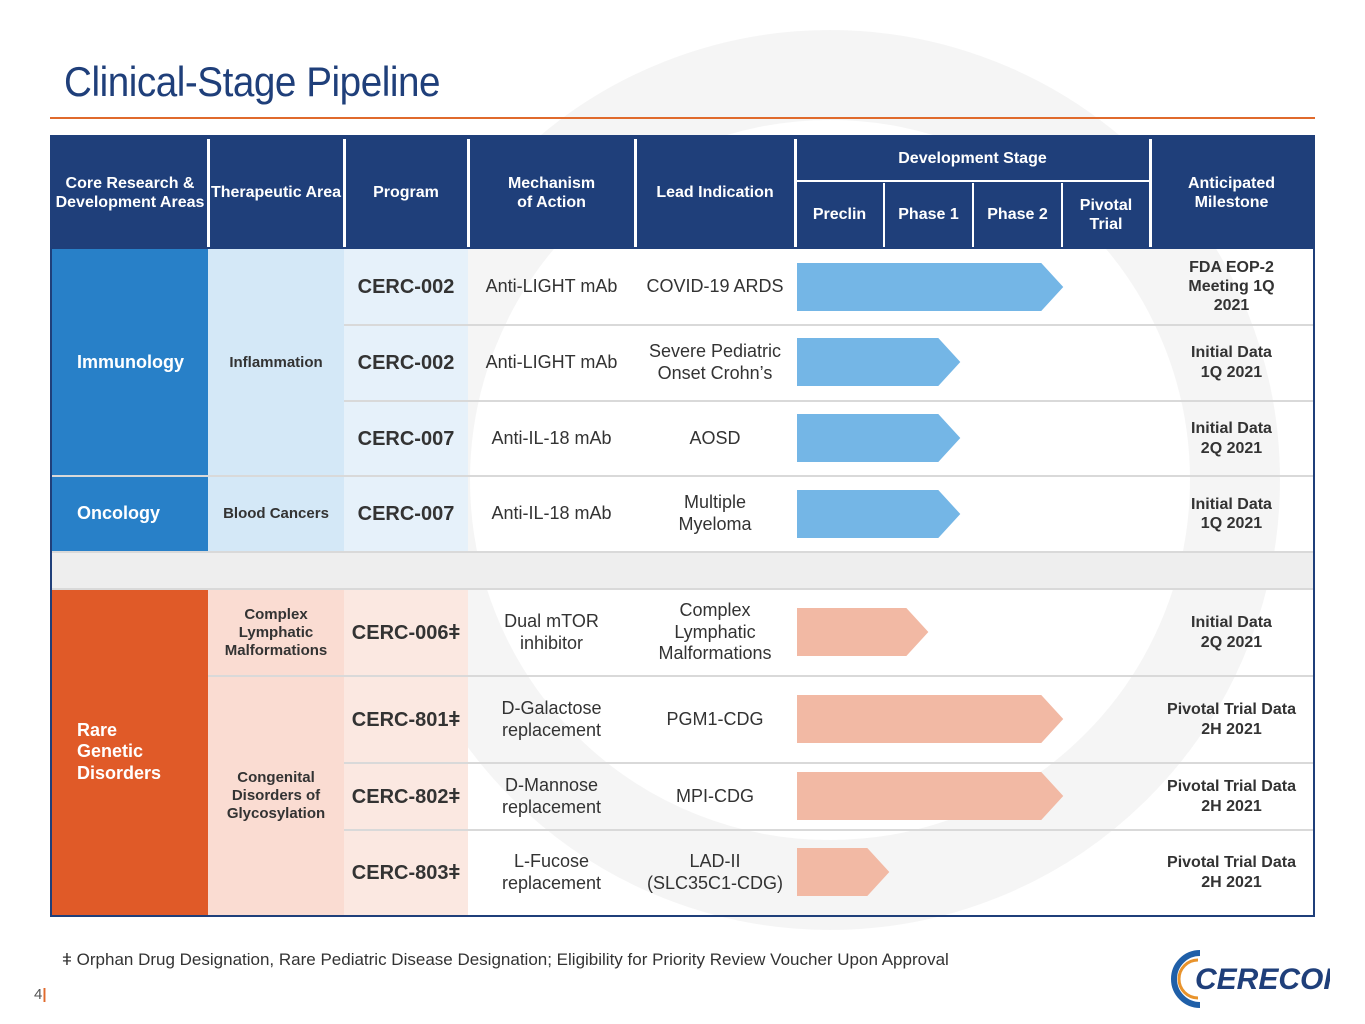  I want to click on logo-text: CERECOR, so click(1262, 979).